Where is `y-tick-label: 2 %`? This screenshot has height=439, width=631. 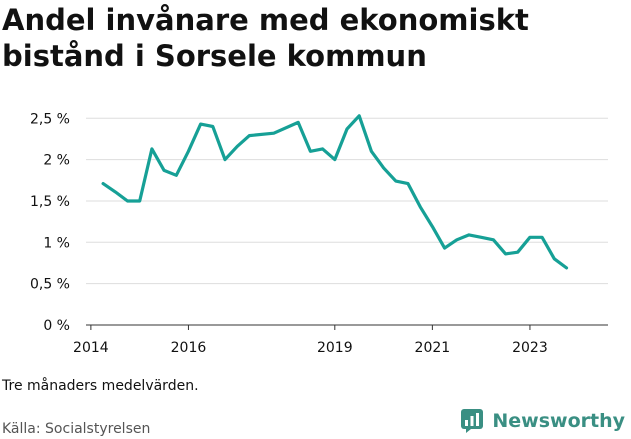
y-tick-label: 2 % is located at coordinates (56, 161).